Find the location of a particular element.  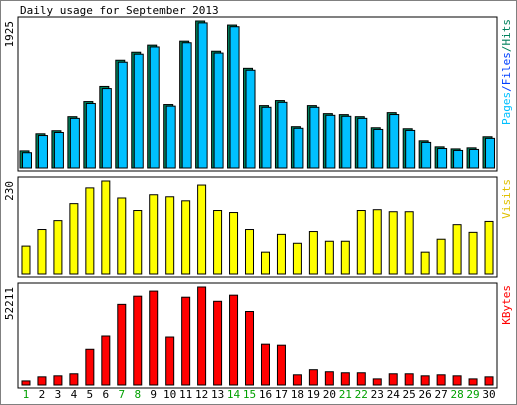

y-axis-label-part: Hits is located at coordinates (506, 32).